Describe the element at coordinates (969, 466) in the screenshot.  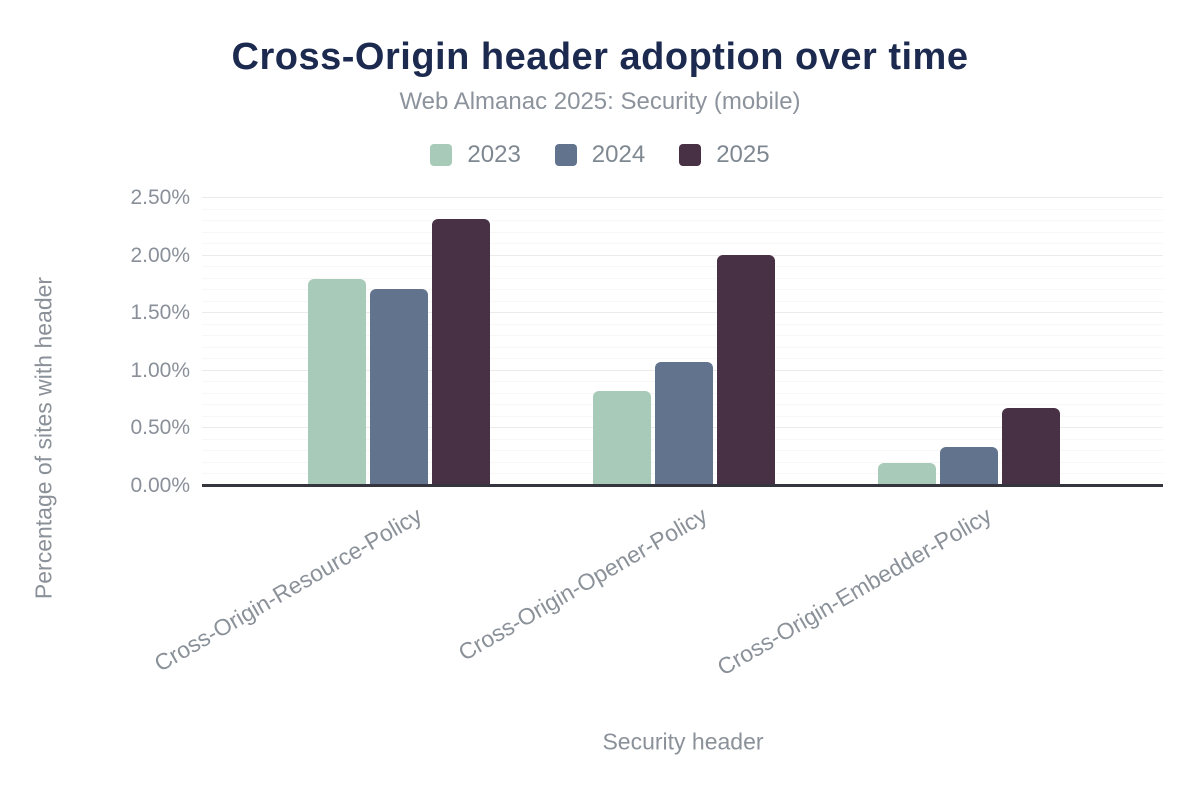
I see `bar-2024-cross-origin-embedder-policy` at that location.